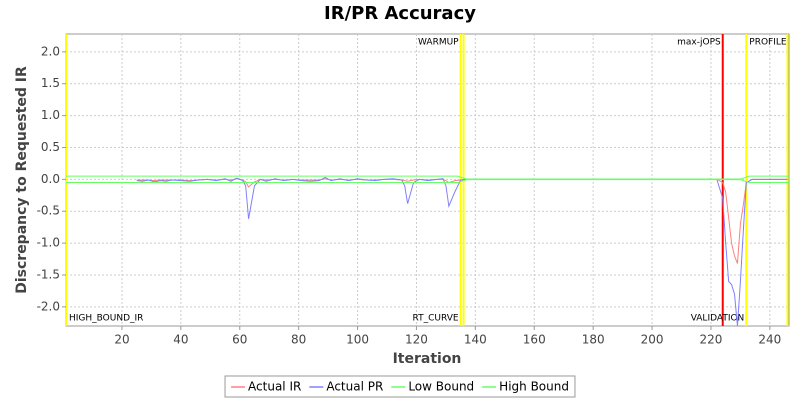 Image resolution: width=800 pixels, height=400 pixels. I want to click on x-axis-label: Iteration, so click(427, 359).